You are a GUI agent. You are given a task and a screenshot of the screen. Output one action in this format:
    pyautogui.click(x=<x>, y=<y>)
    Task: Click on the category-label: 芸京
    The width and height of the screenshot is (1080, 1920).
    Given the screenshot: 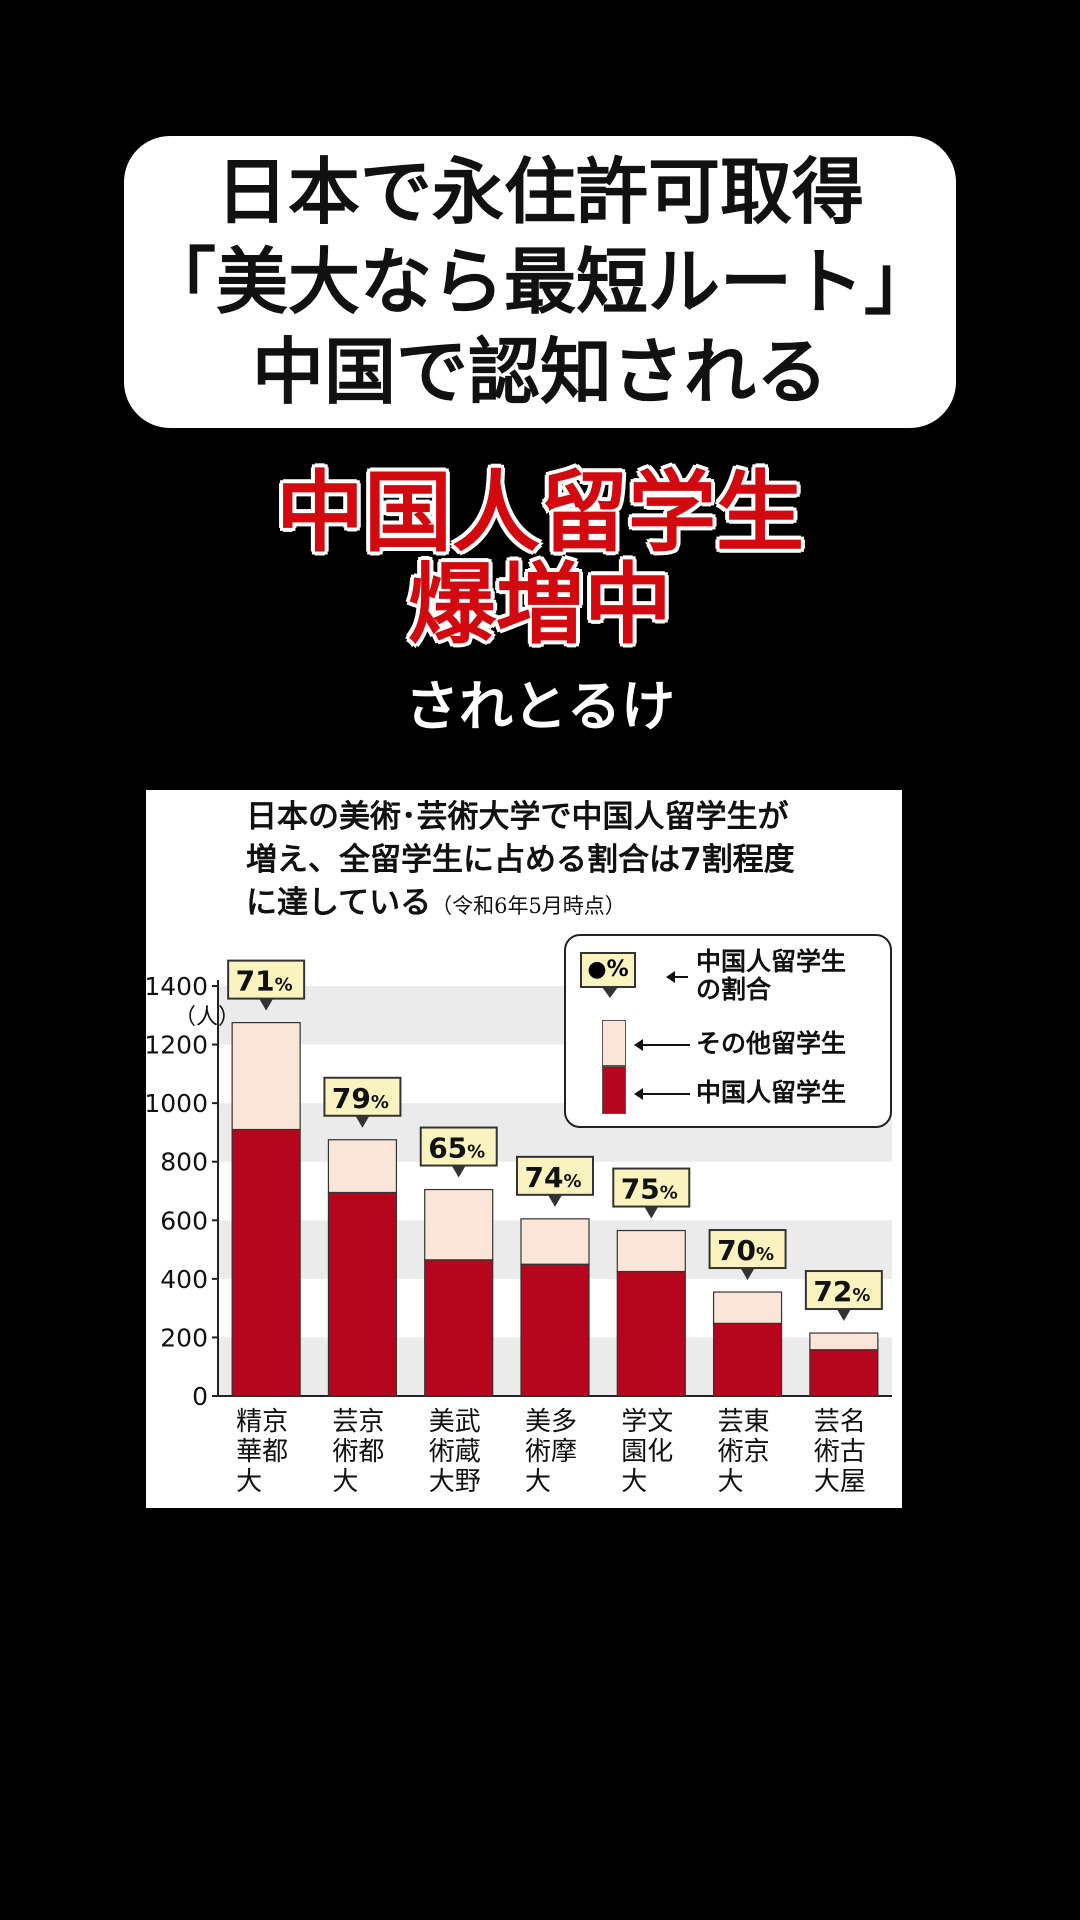 What is the action you would take?
    pyautogui.click(x=358, y=1422)
    